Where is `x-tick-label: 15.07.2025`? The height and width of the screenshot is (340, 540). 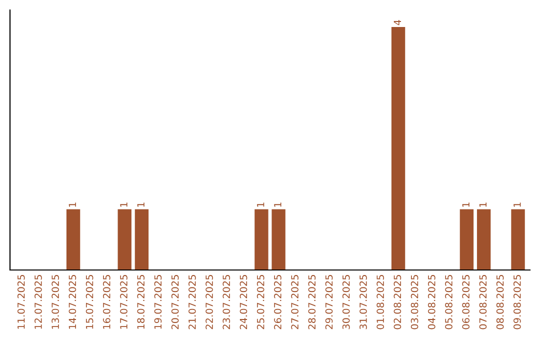 x-tick-label: 15.07.2025 is located at coordinates (90, 302).